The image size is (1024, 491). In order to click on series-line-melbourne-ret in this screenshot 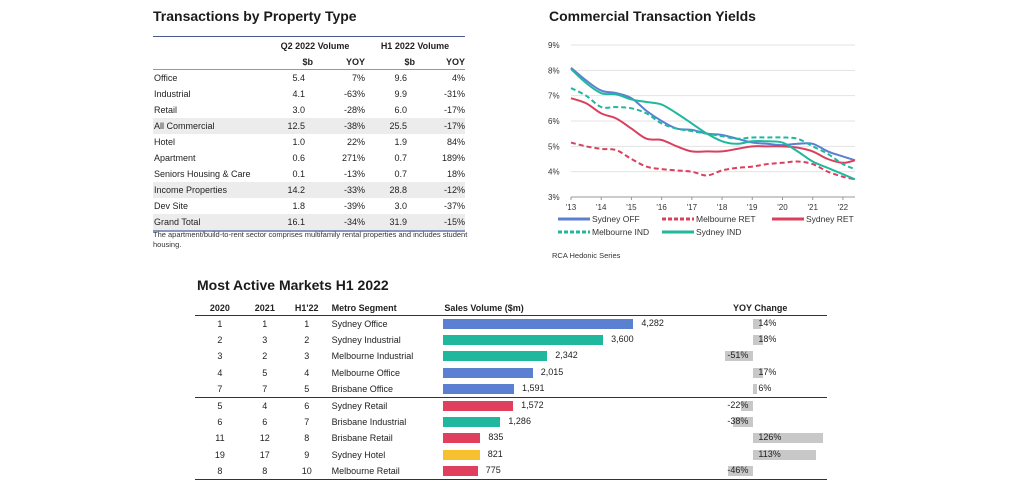, I will do `click(713, 161)`.